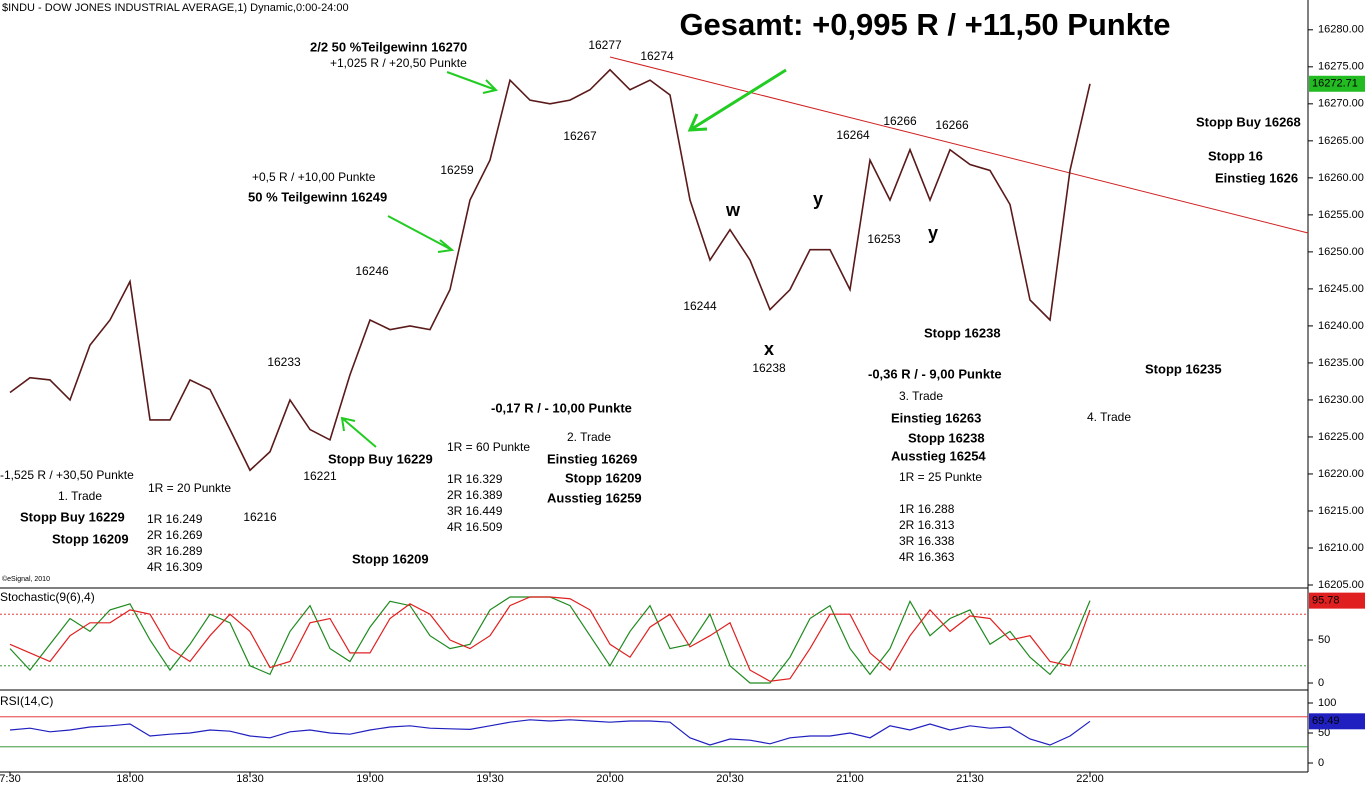 The width and height of the screenshot is (1369, 786). Describe the element at coordinates (970, 779) in the screenshot. I see `x-tick-label: 21:30` at that location.